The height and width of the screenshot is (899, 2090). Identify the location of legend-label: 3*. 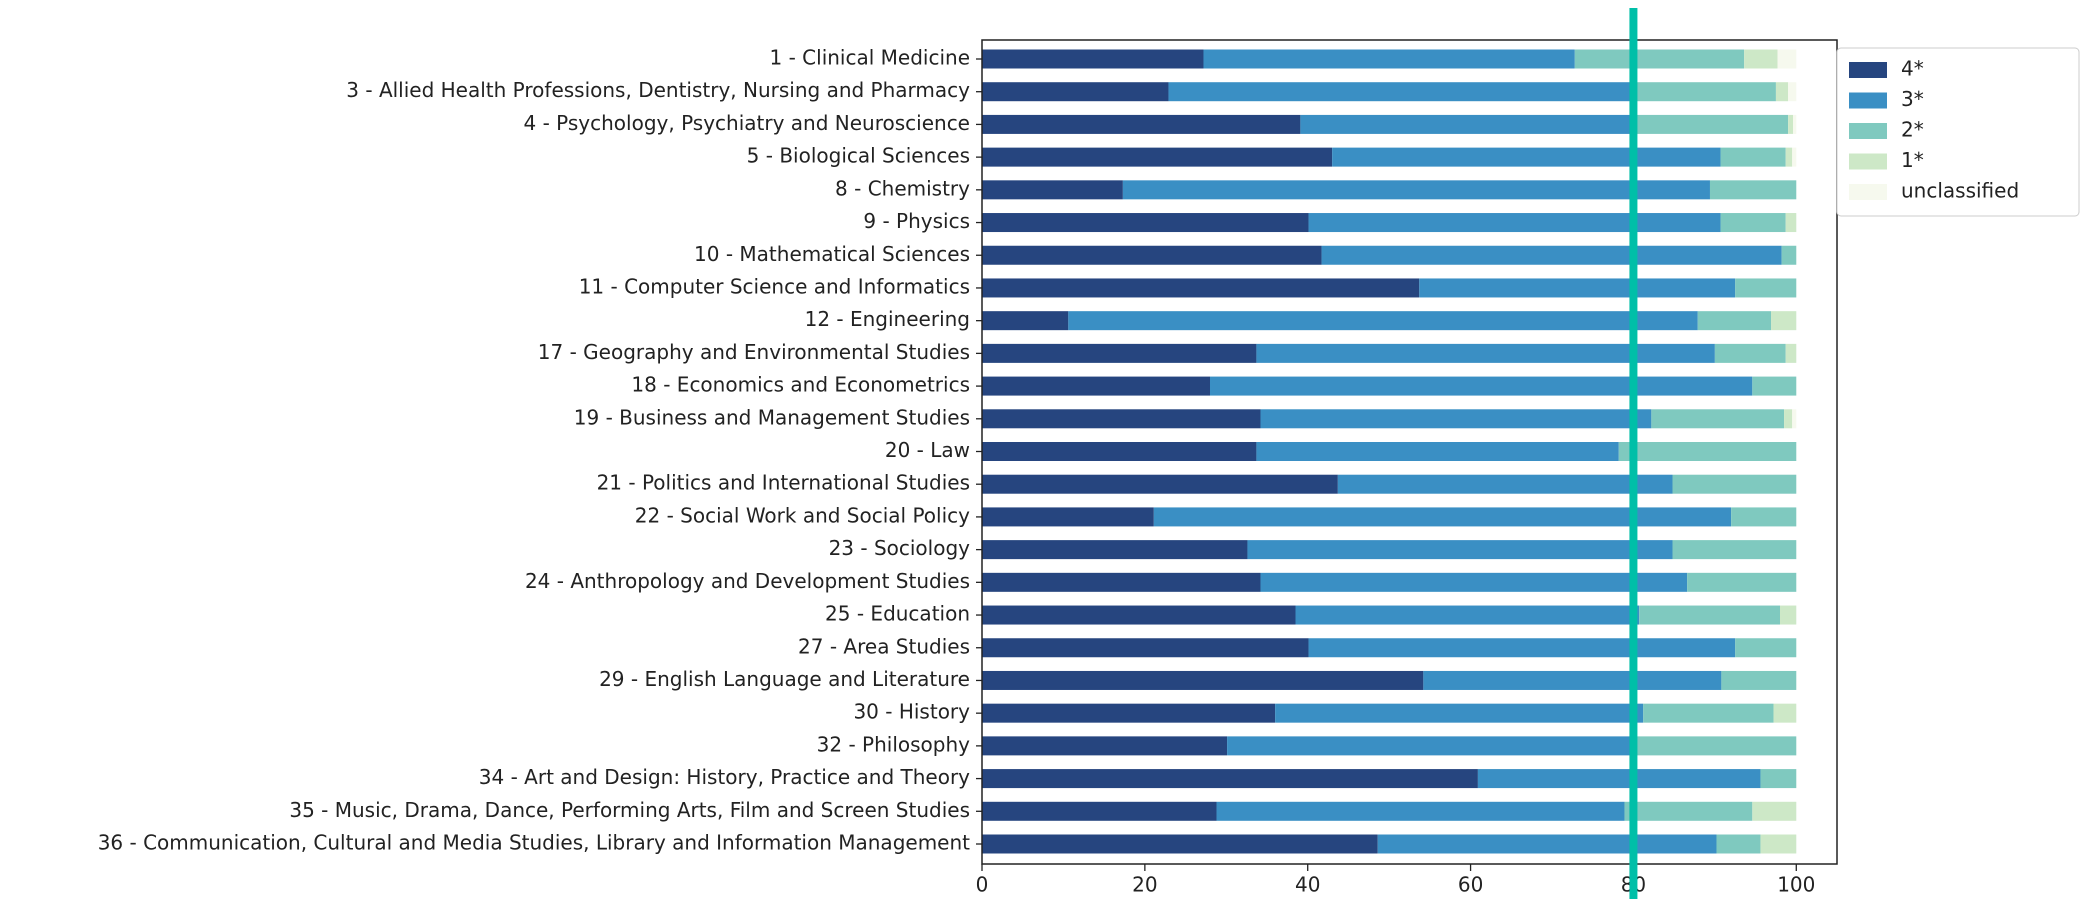
(1912, 99).